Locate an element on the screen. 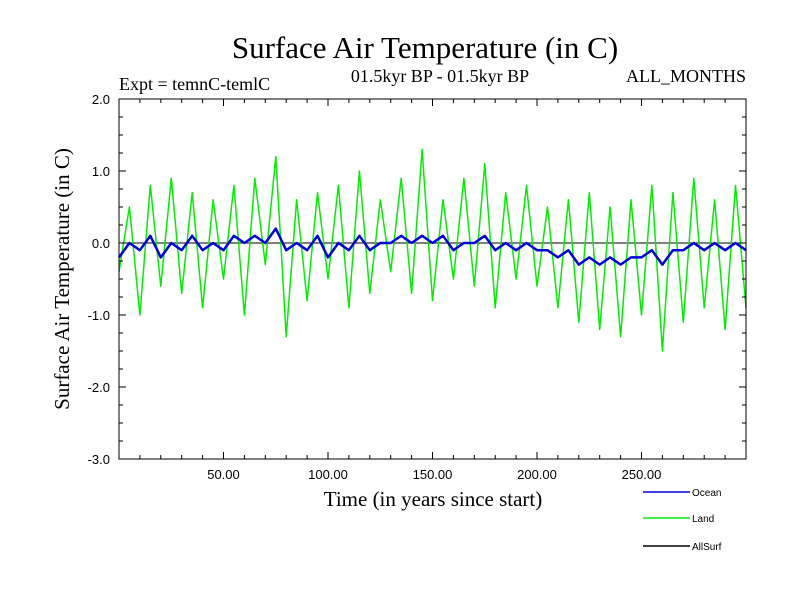 The image size is (800, 600). legend-label-ocean: Ocean is located at coordinates (706, 493).